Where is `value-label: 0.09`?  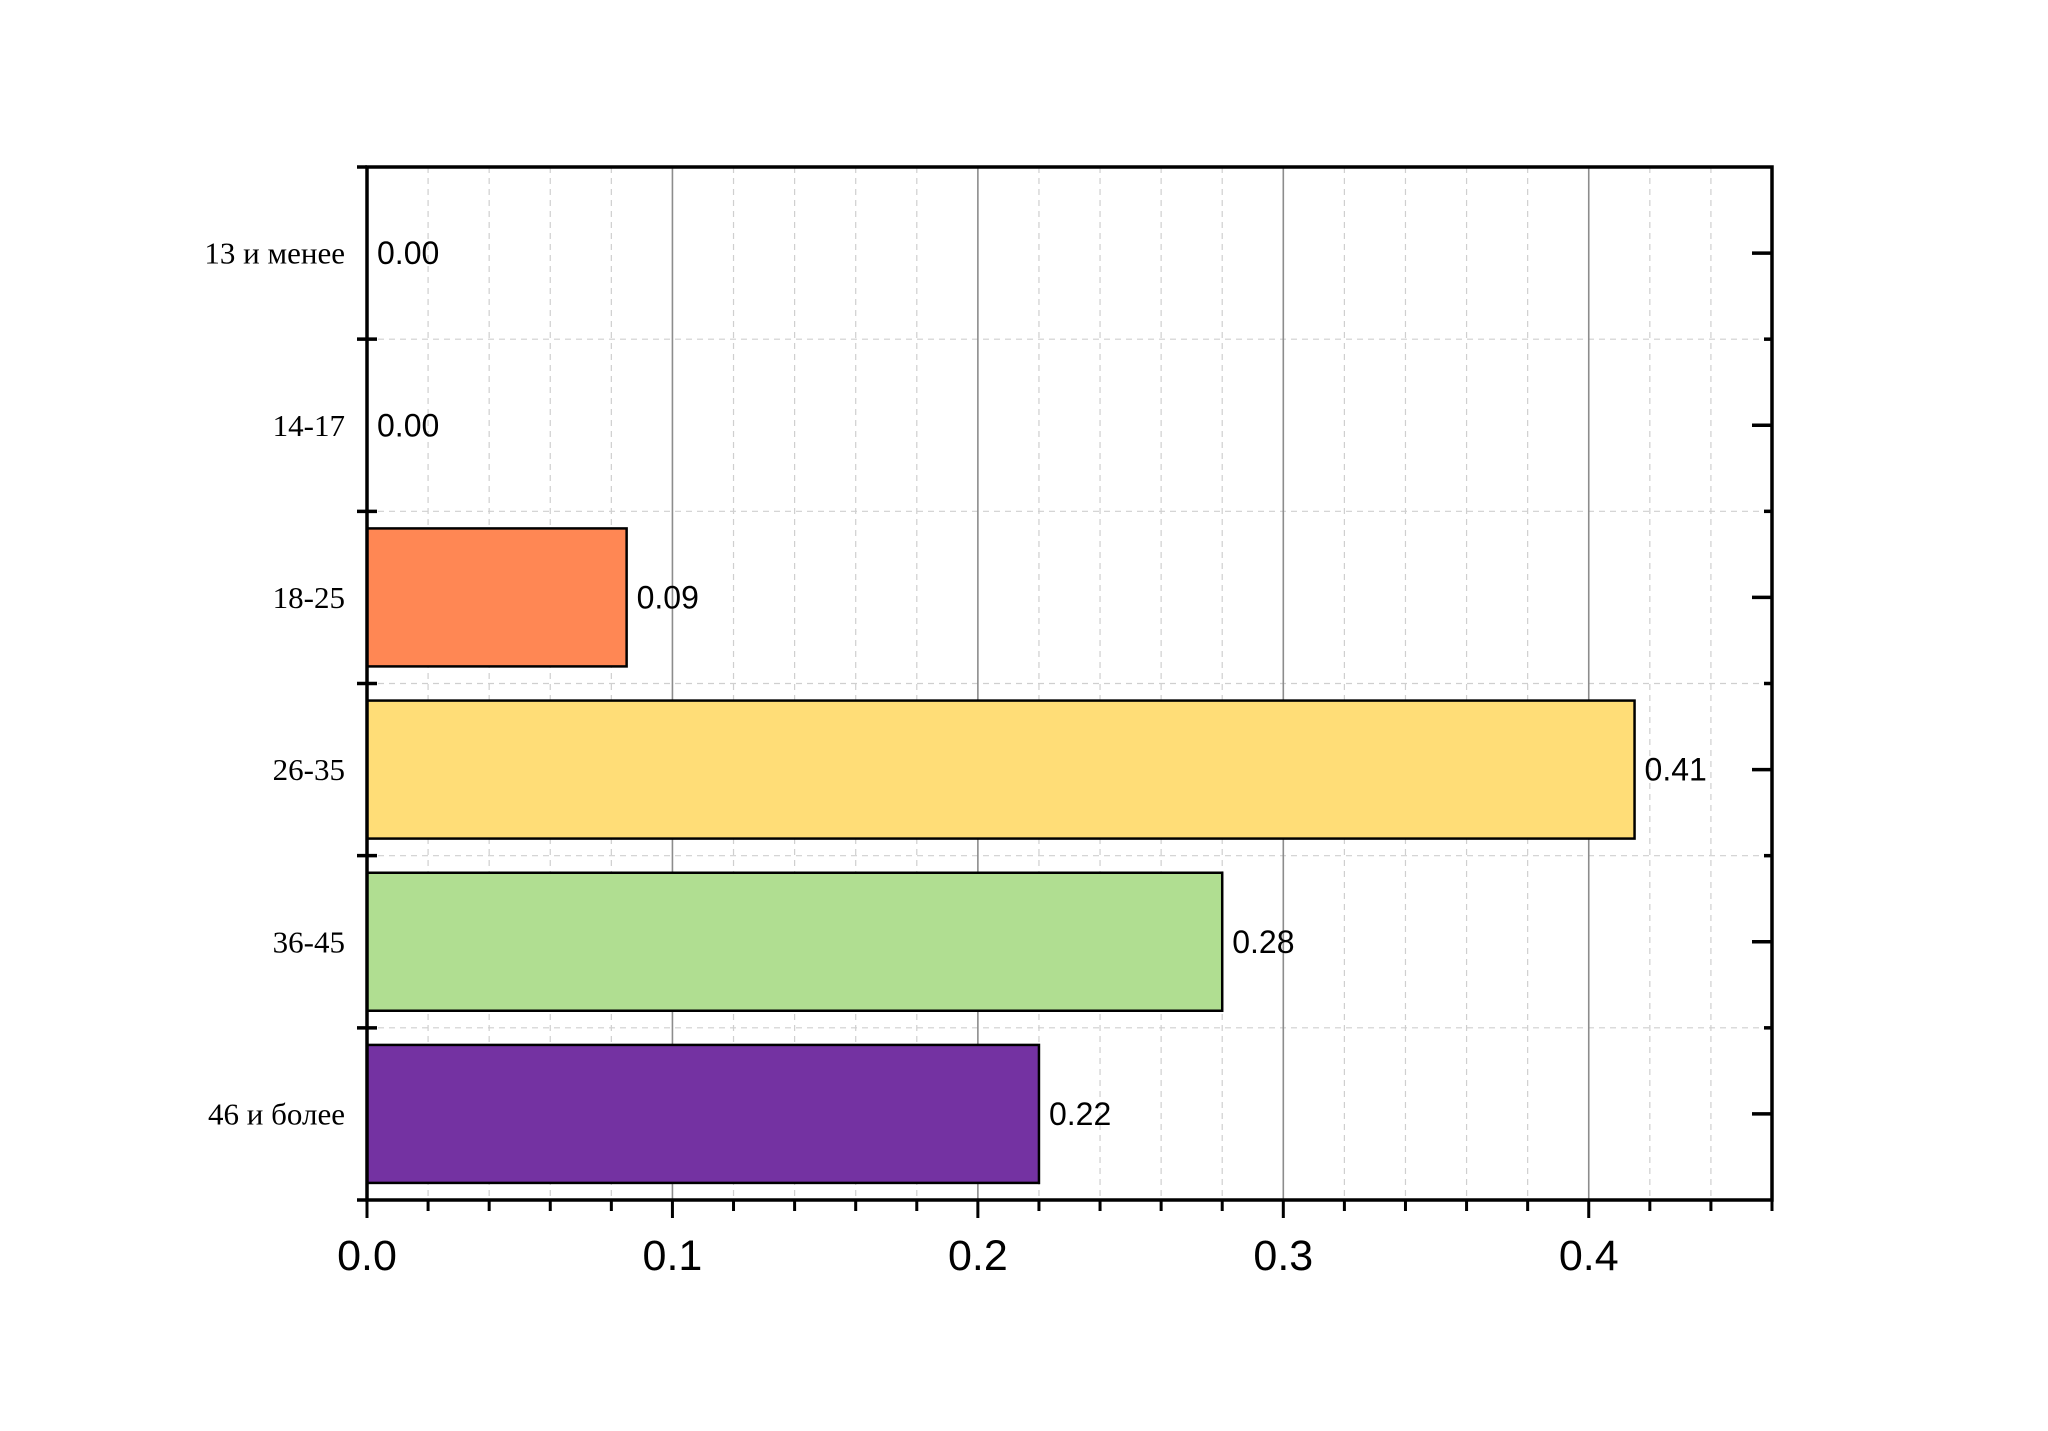 value-label: 0.09 is located at coordinates (668, 597).